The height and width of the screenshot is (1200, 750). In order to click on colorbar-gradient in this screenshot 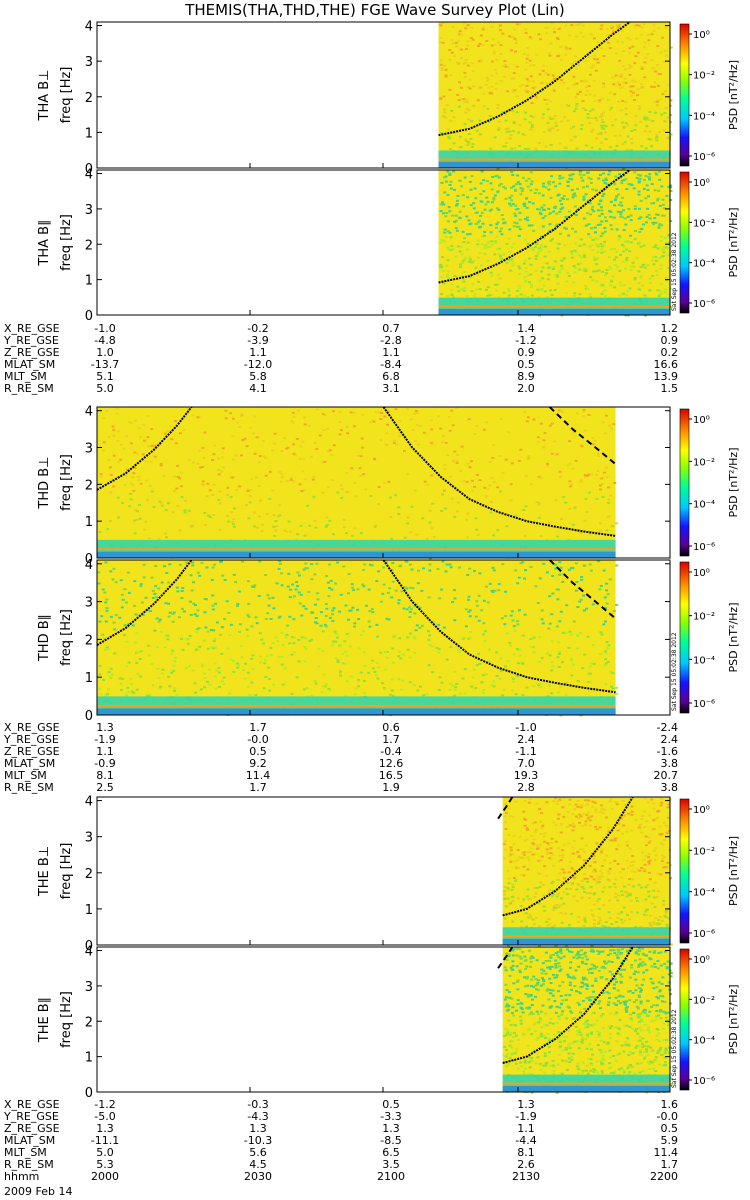, I will do `click(684, 482)`.